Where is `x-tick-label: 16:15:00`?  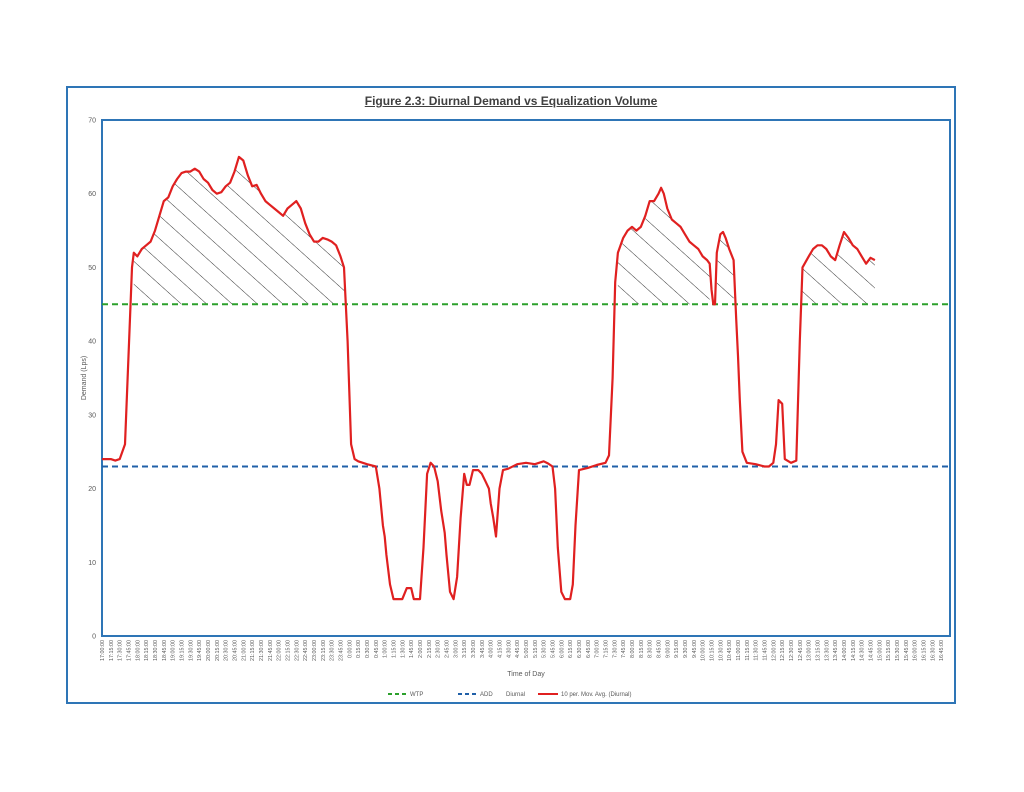
x-tick-label: 16:15:00 is located at coordinates (925, 650).